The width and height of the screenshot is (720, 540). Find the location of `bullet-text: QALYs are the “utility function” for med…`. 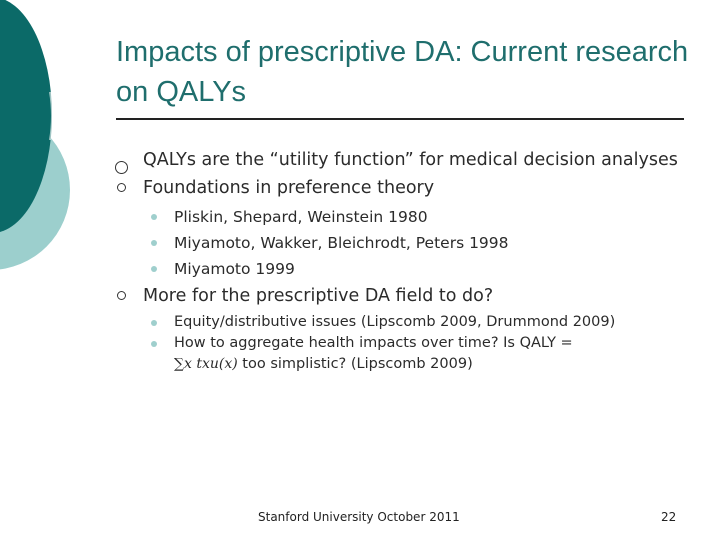

bullet-text: QALYs are the “utility function” for med… is located at coordinates (410, 160).